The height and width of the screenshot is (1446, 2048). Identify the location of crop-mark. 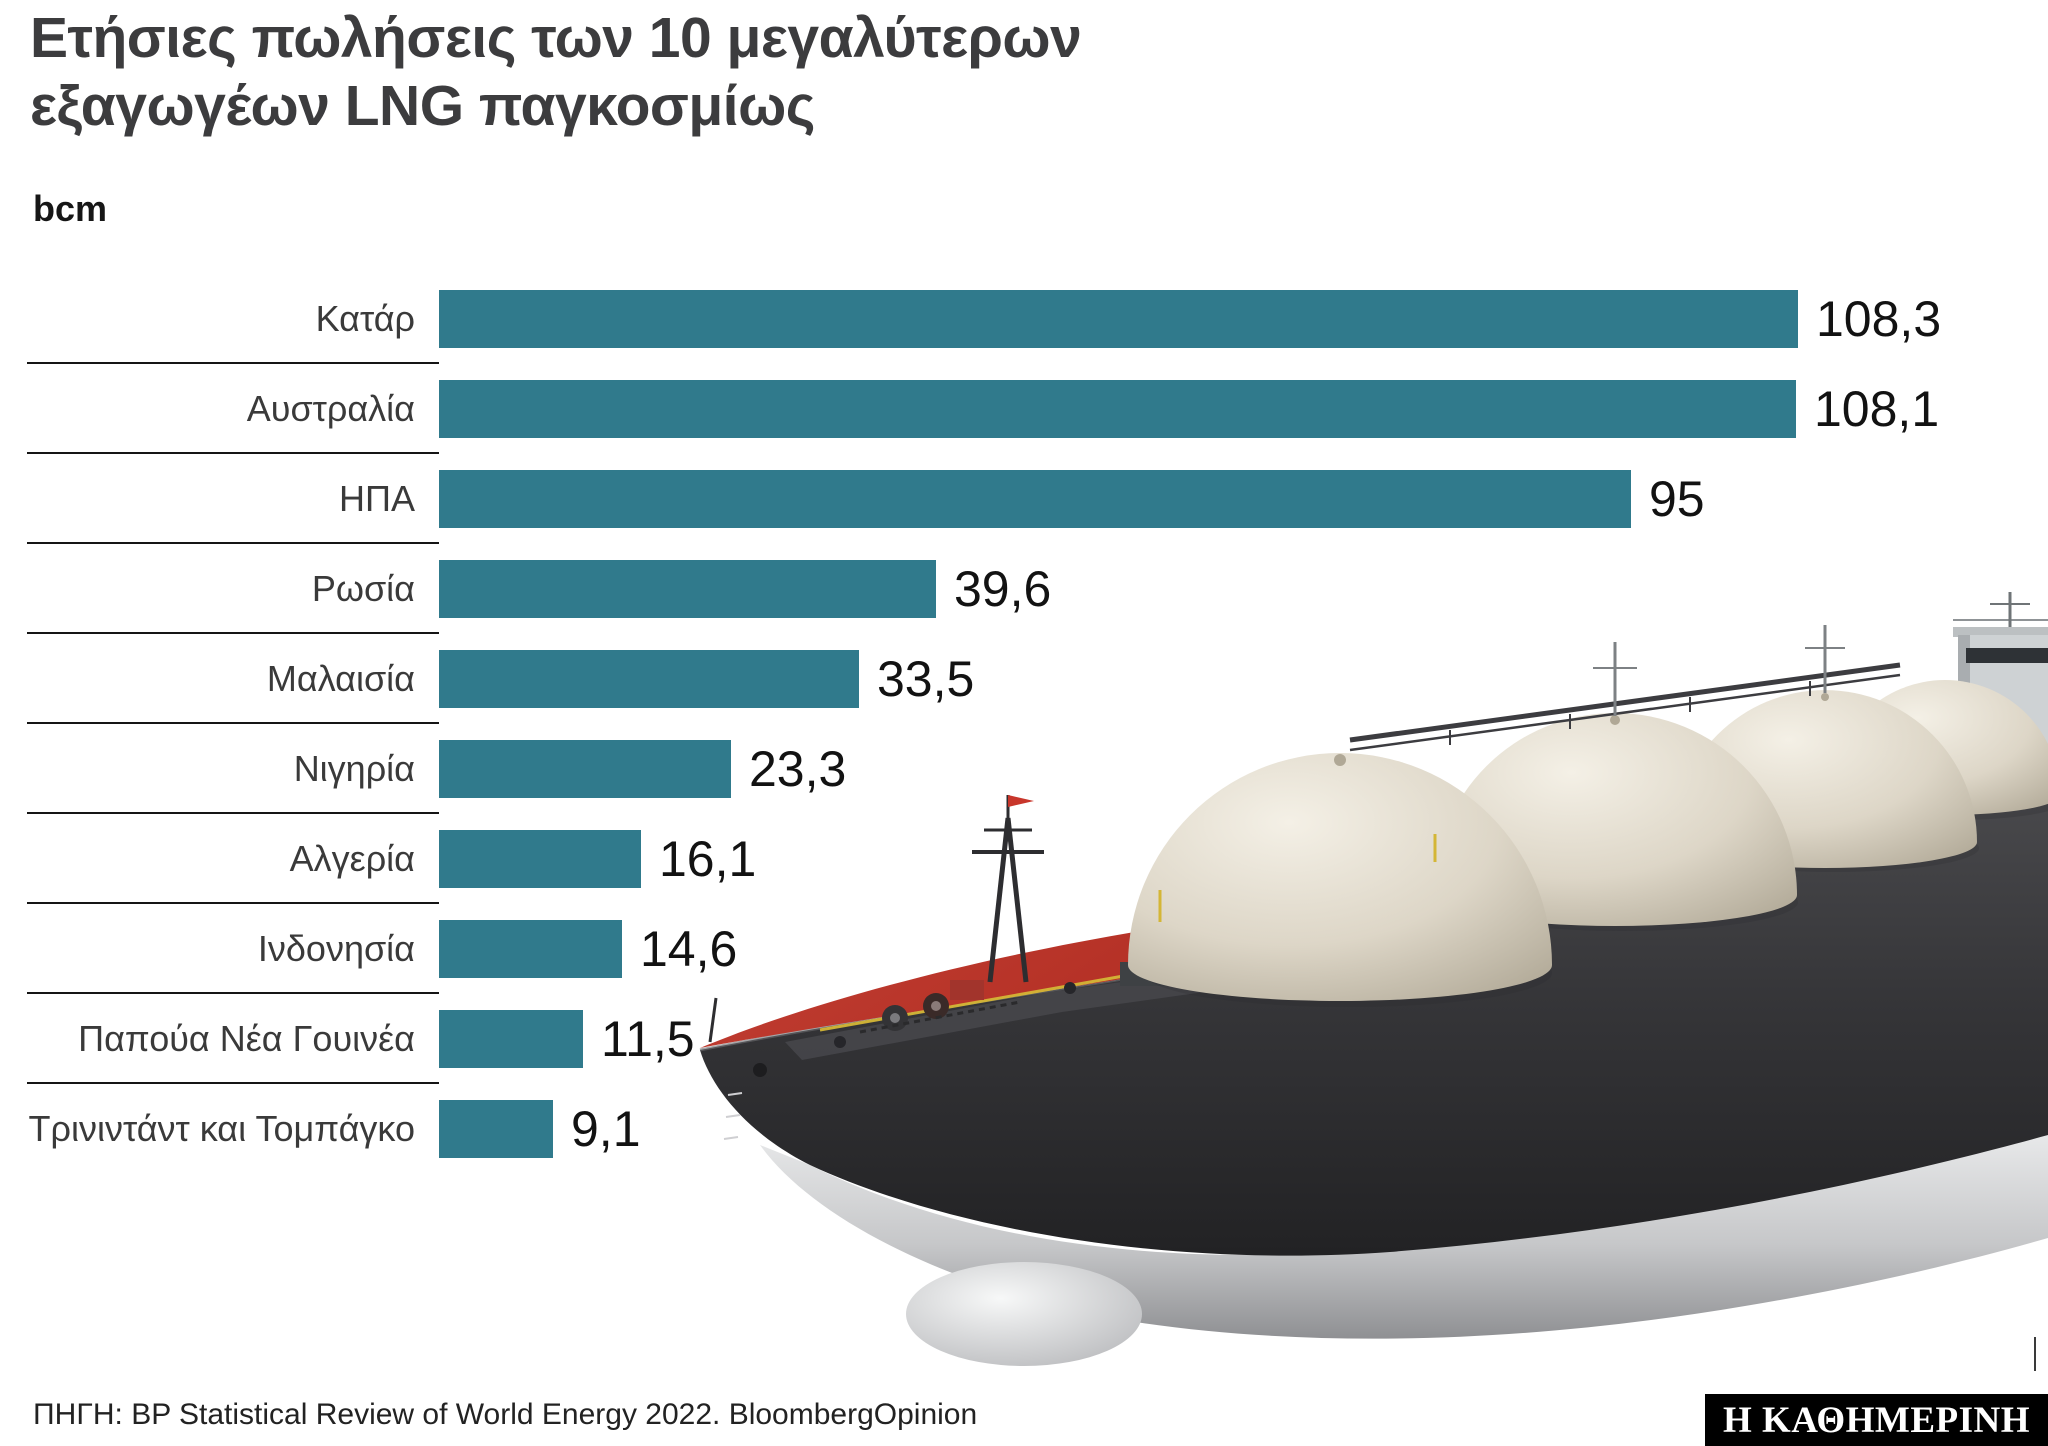
(2035, 1354).